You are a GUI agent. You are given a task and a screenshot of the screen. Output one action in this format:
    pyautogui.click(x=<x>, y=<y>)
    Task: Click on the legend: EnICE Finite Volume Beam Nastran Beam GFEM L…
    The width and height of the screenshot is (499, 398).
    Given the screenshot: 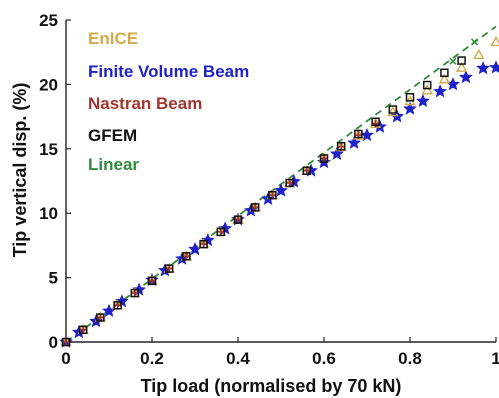 What is the action you would take?
    pyautogui.click(x=168, y=101)
    